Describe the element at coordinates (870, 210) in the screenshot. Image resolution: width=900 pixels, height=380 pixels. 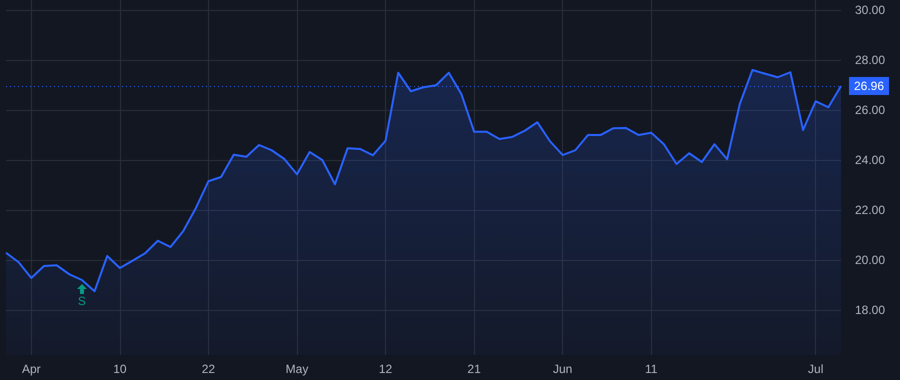
I see `y-tick-label: 22.00` at that location.